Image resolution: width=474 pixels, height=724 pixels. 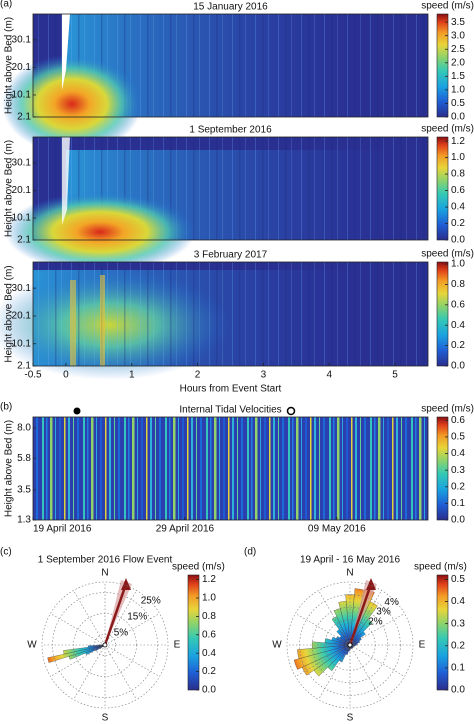 I want to click on compass-label: S, so click(x=105, y=718).